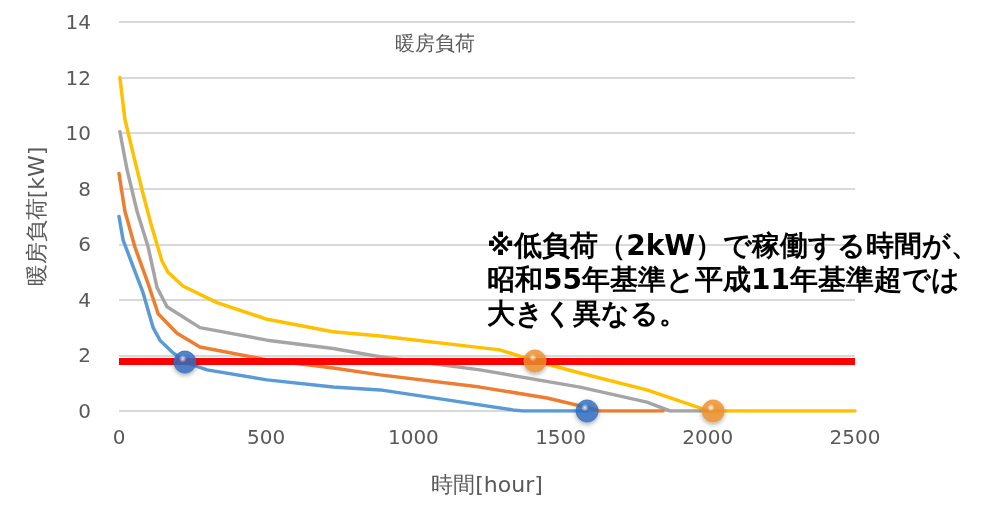 The image size is (1008, 516). Describe the element at coordinates (36, 216) in the screenshot. I see `y-axis-title: 暖房負荷[kW]` at that location.